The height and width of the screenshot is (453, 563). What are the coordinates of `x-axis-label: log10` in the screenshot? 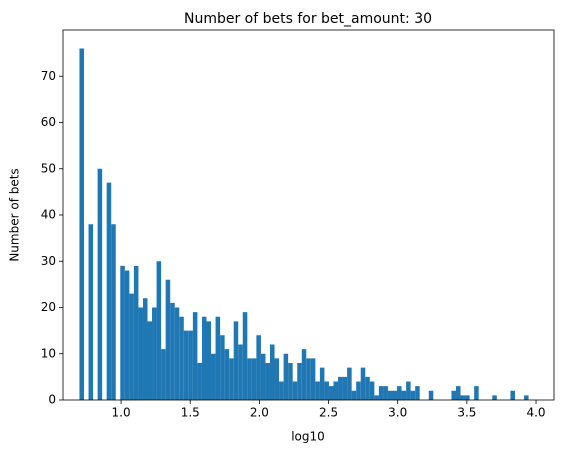 It's located at (308, 437).